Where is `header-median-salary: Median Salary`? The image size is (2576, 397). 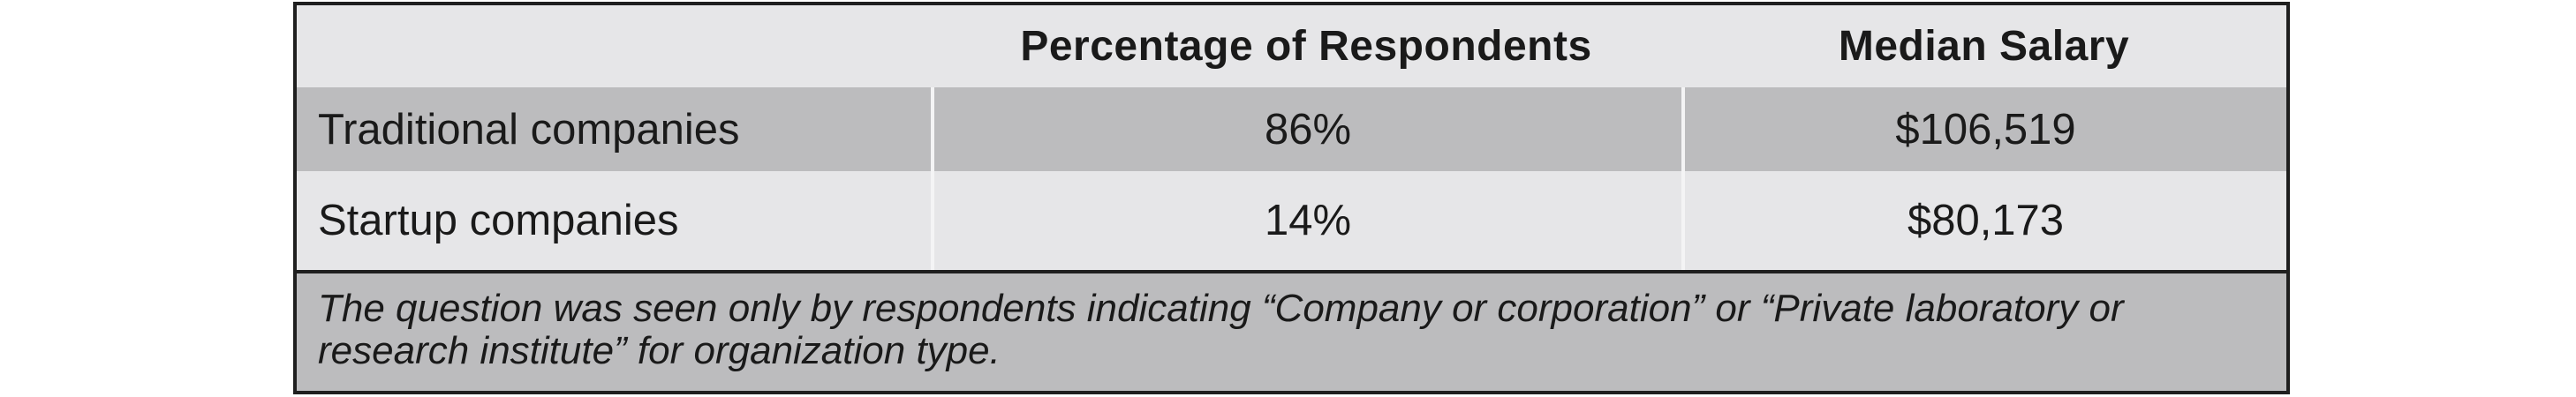
header-median-salary: Median Salary is located at coordinates (1984, 46).